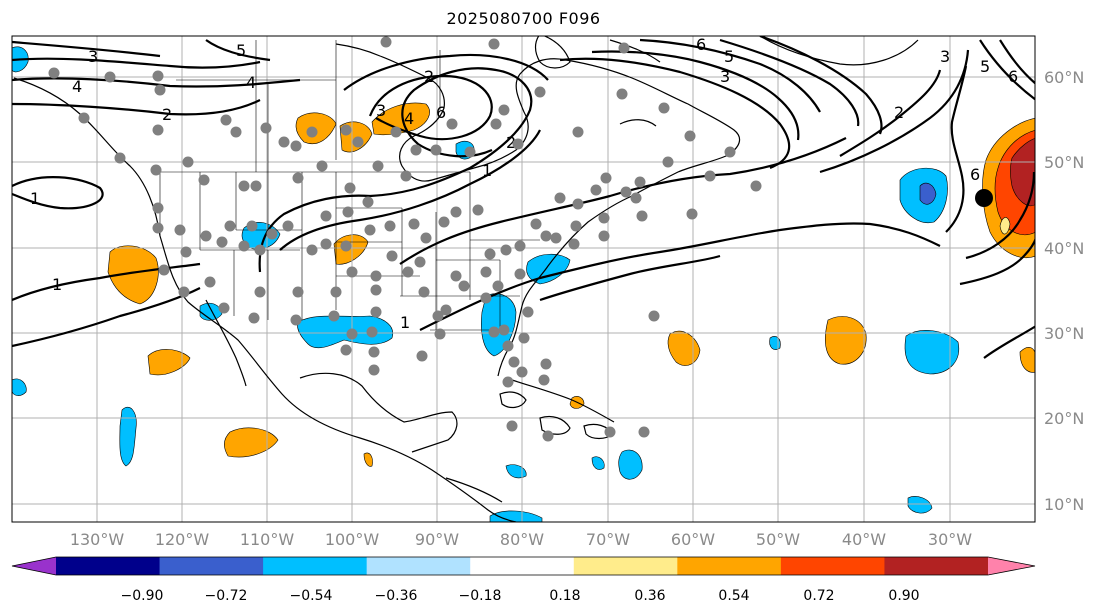 This screenshot has height=615, width=1105. I want to click on lon-label: 80°W, so click(522, 539).